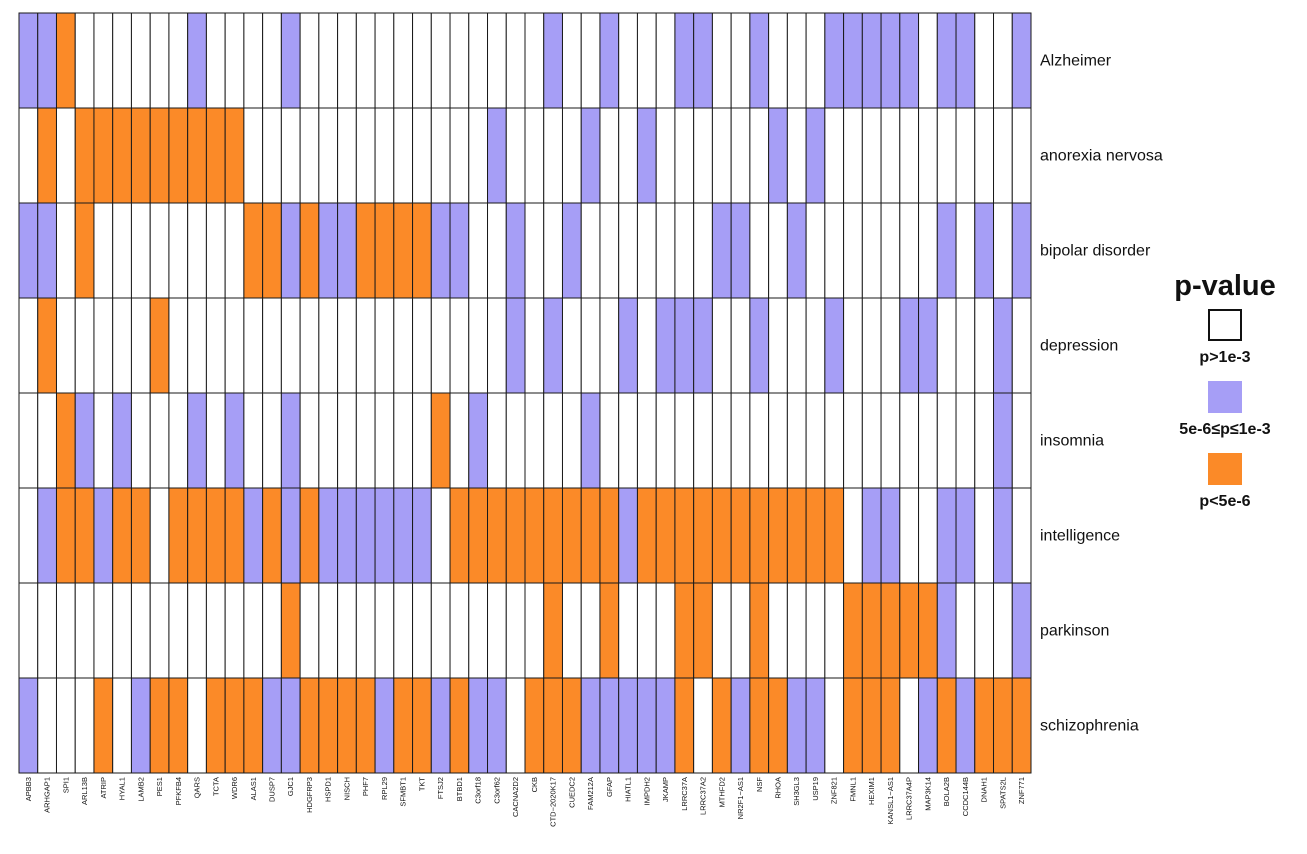 The height and width of the screenshot is (854, 1307). I want to click on gene-label: TKT, so click(421, 784).